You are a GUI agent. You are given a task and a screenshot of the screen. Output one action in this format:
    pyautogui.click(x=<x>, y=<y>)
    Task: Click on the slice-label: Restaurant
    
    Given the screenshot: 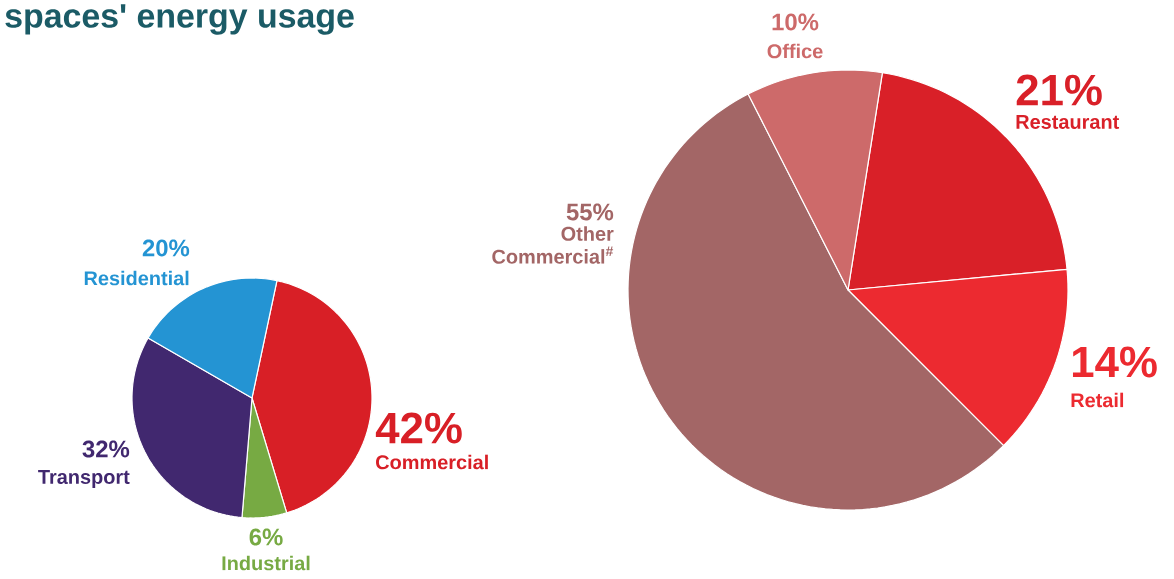 What is the action you would take?
    pyautogui.click(x=1068, y=122)
    